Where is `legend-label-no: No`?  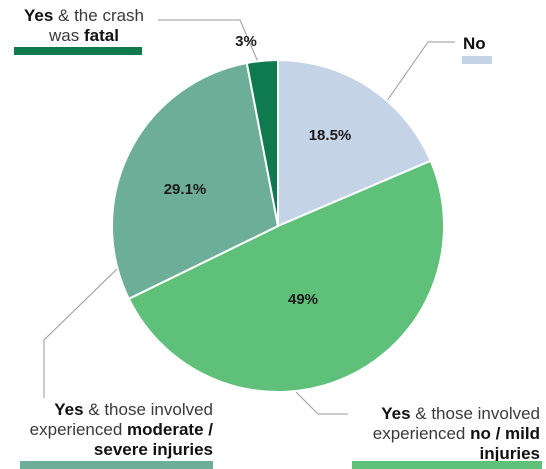
legend-label-no: No is located at coordinates (474, 43).